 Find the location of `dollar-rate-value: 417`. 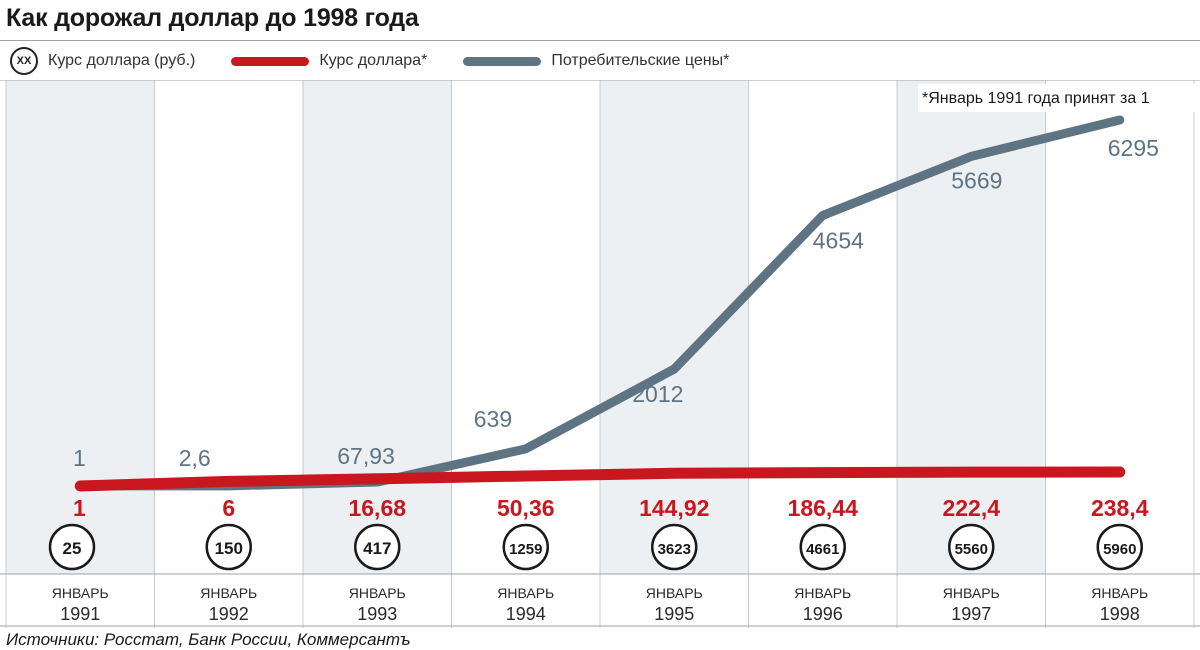

dollar-rate-value: 417 is located at coordinates (377, 548).